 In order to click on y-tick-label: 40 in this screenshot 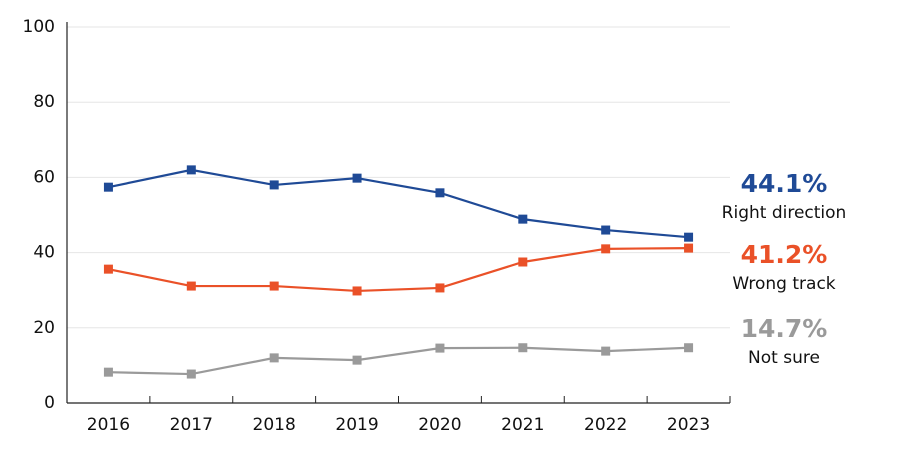, I will do `click(44, 253)`.